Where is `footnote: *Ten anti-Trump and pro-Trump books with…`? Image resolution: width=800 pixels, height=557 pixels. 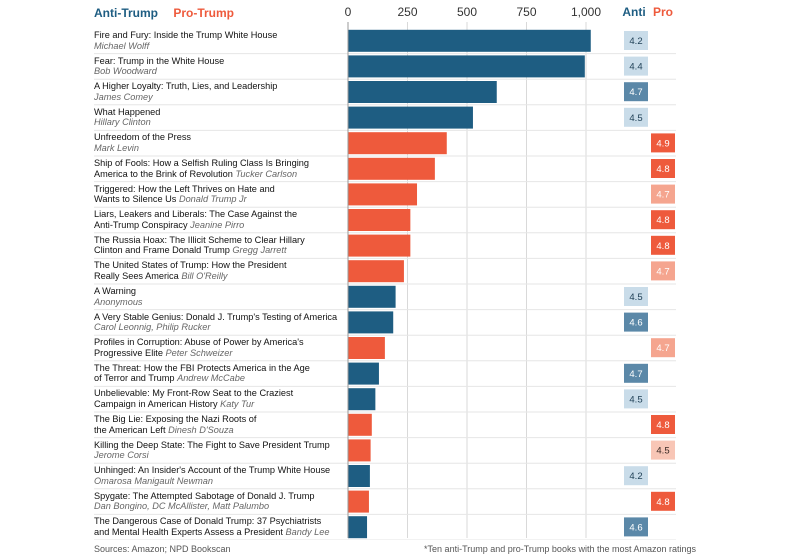 footnote: *Ten anti-Trump and pro-Trump books with… is located at coordinates (560, 549).